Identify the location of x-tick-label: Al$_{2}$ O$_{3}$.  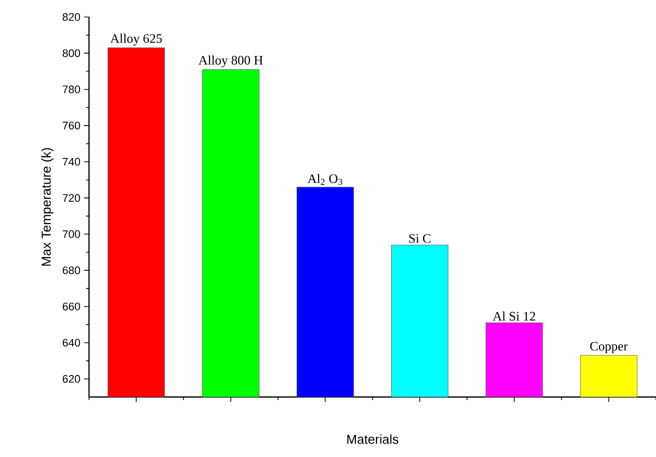
(325, 179).